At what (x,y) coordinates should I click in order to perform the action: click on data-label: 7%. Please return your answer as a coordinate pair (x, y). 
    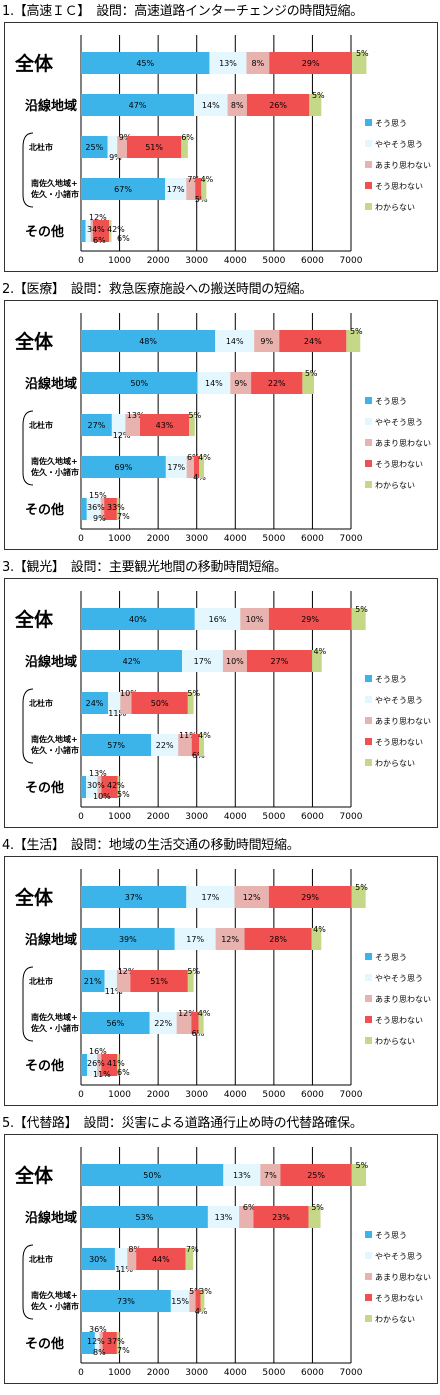
    Looking at the image, I should click on (193, 179).